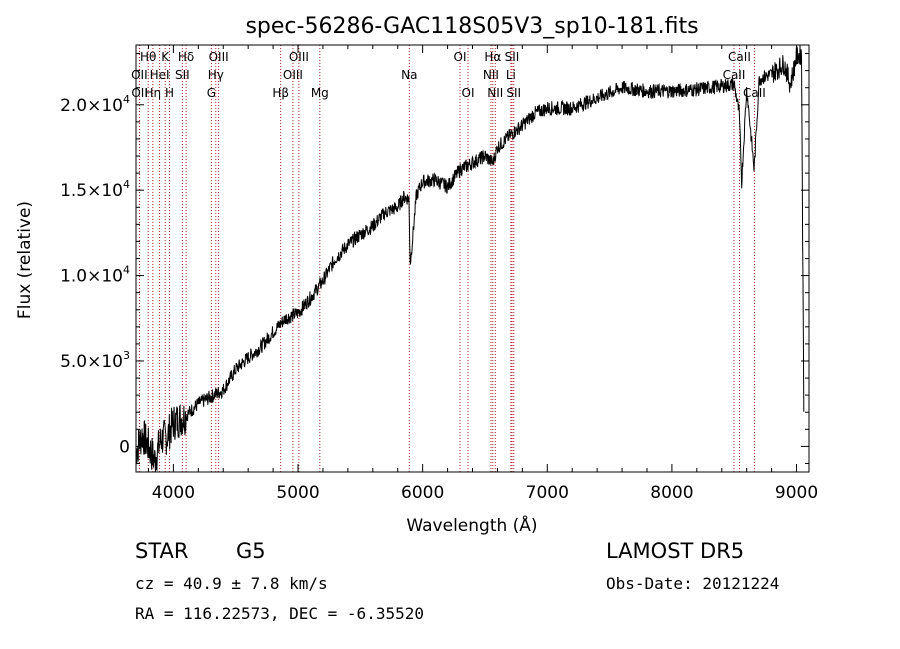 This screenshot has height=649, width=900. I want to click on y-tick-label: 1.0×10⁴, so click(95, 275).